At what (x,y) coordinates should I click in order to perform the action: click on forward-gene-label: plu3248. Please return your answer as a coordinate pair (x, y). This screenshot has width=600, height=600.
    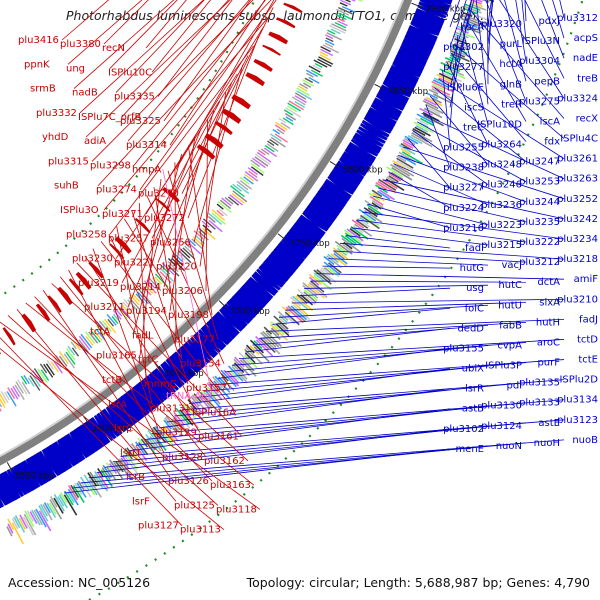
    Looking at the image, I should click on (501, 165).